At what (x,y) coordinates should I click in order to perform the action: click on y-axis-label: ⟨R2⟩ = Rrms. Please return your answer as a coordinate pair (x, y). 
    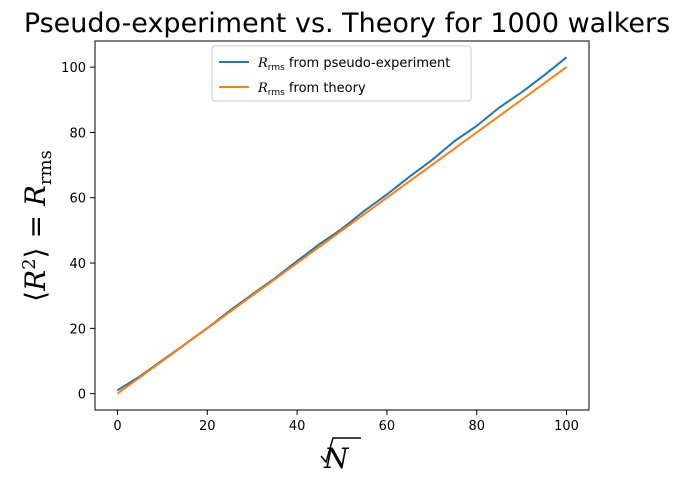
    Looking at the image, I should click on (37, 226).